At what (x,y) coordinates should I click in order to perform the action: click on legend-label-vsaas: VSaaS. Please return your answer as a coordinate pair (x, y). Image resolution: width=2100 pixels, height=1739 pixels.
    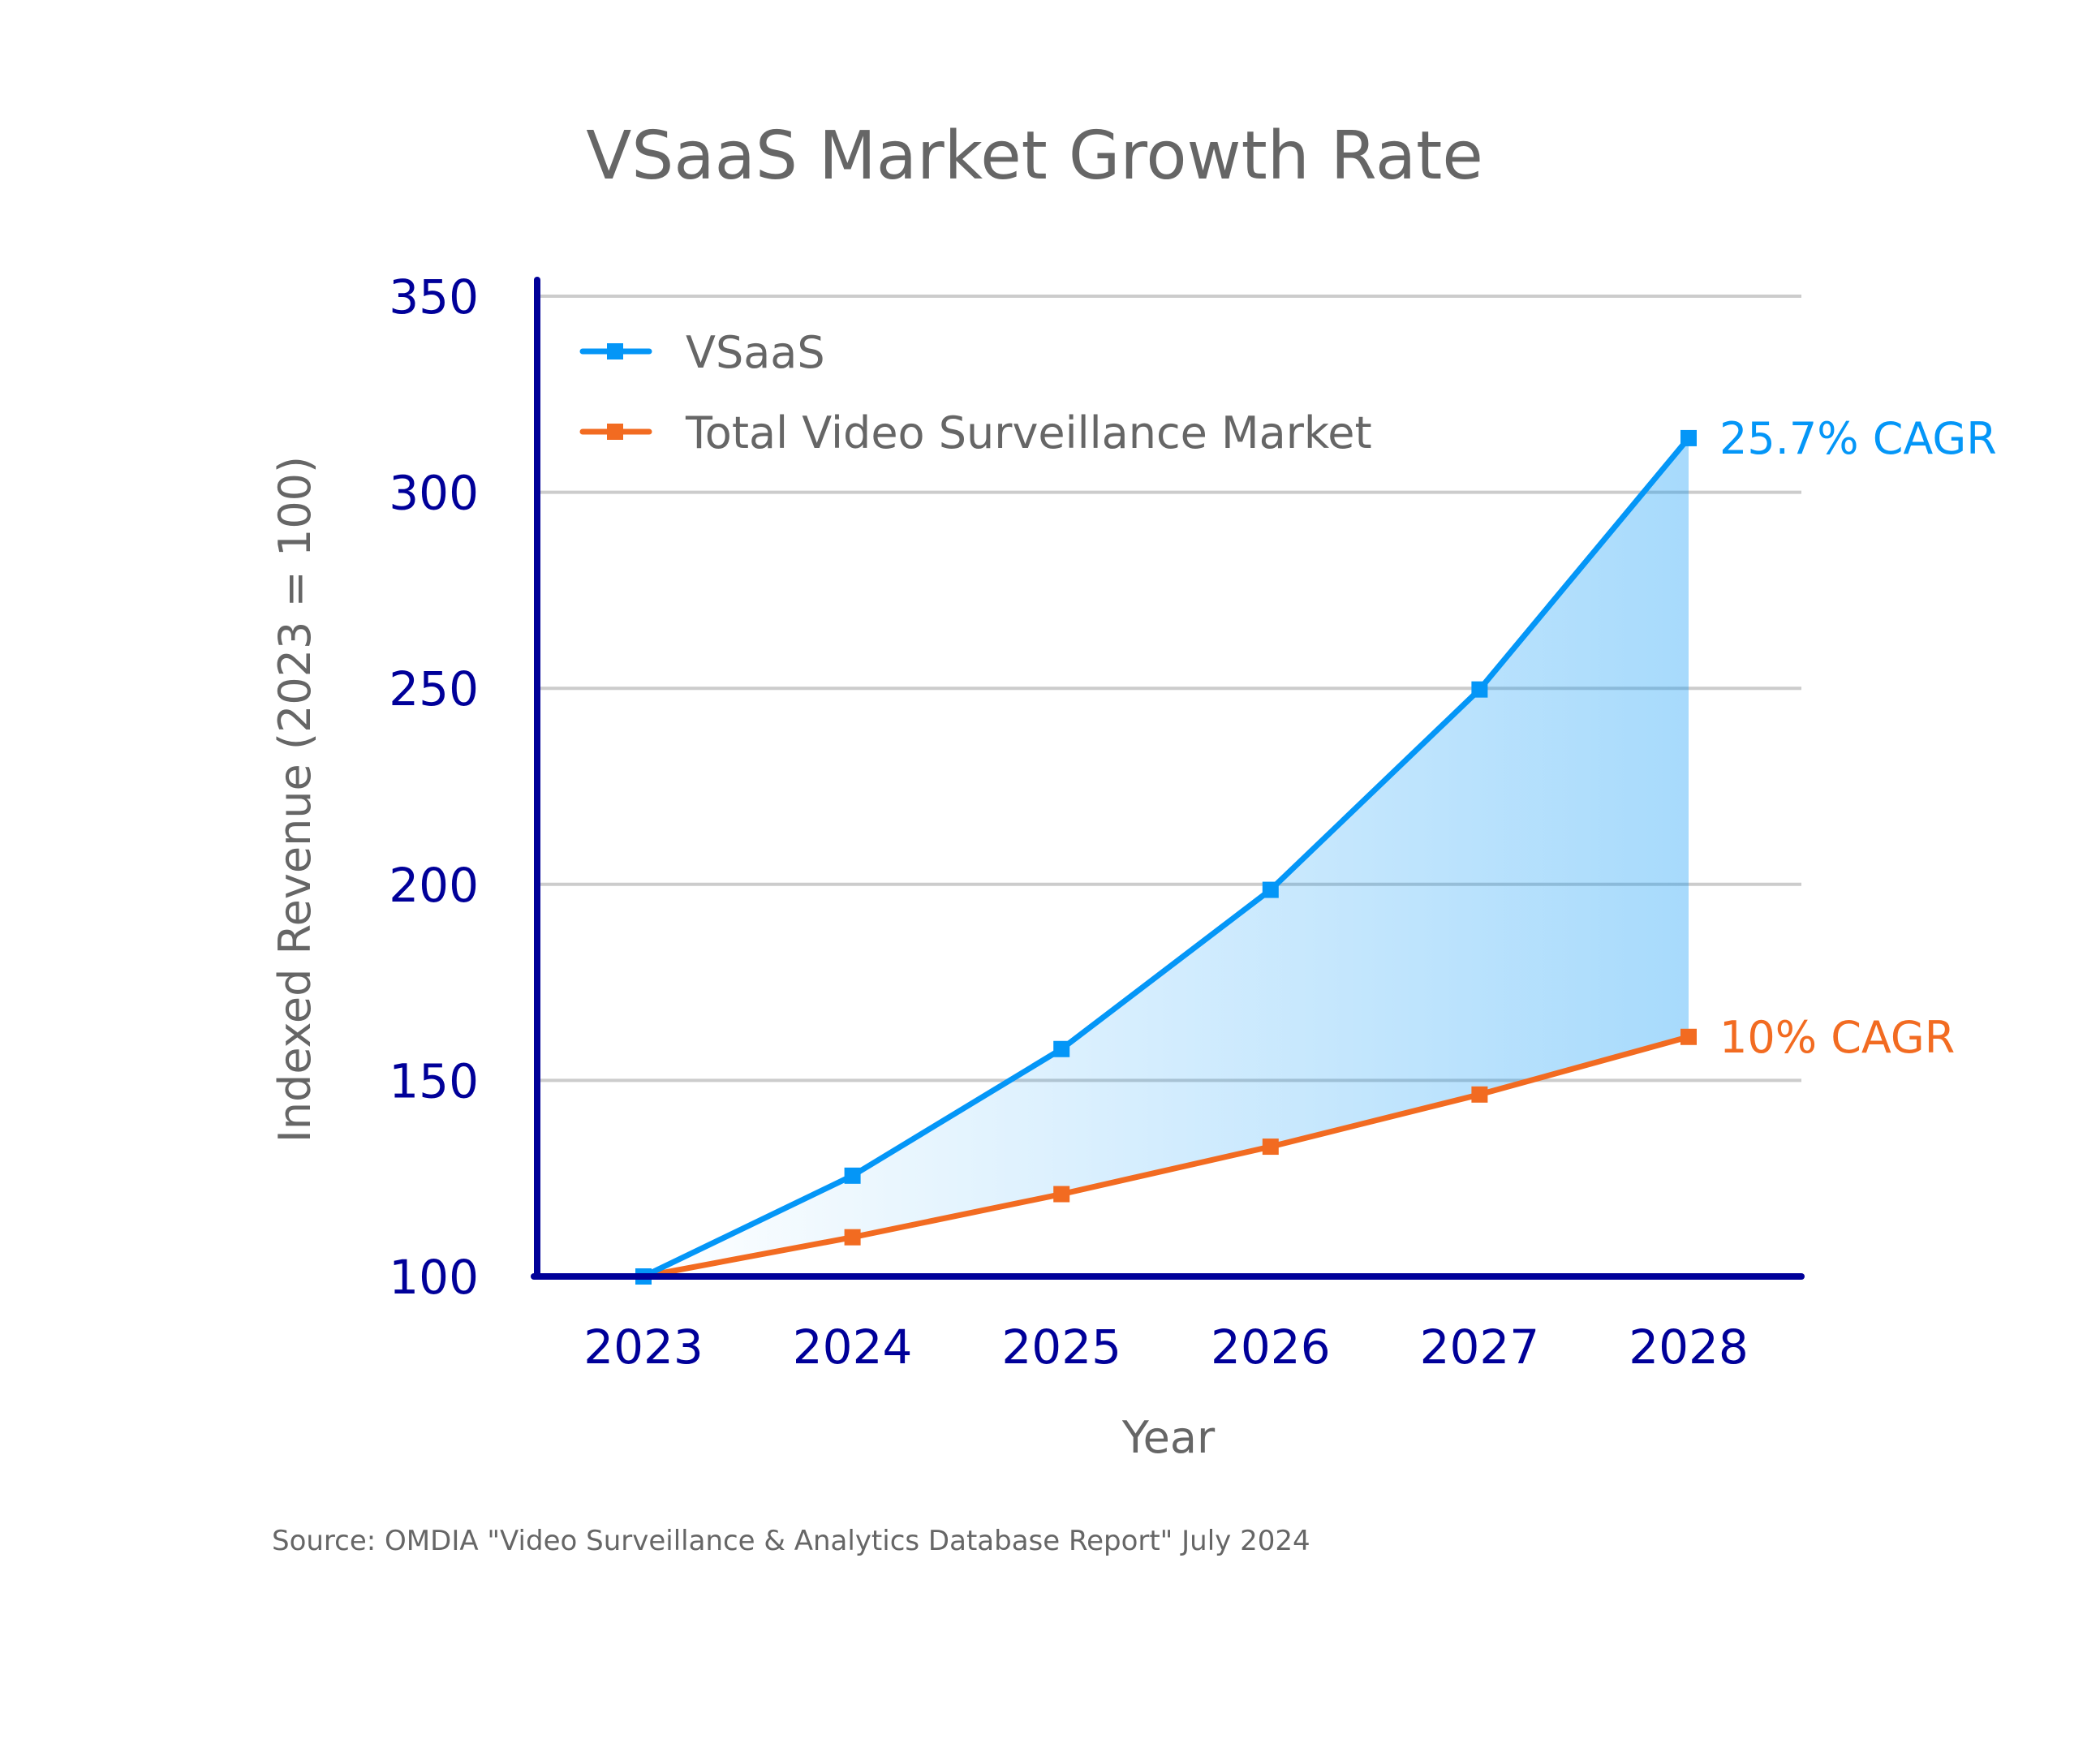
    Looking at the image, I should click on (755, 352).